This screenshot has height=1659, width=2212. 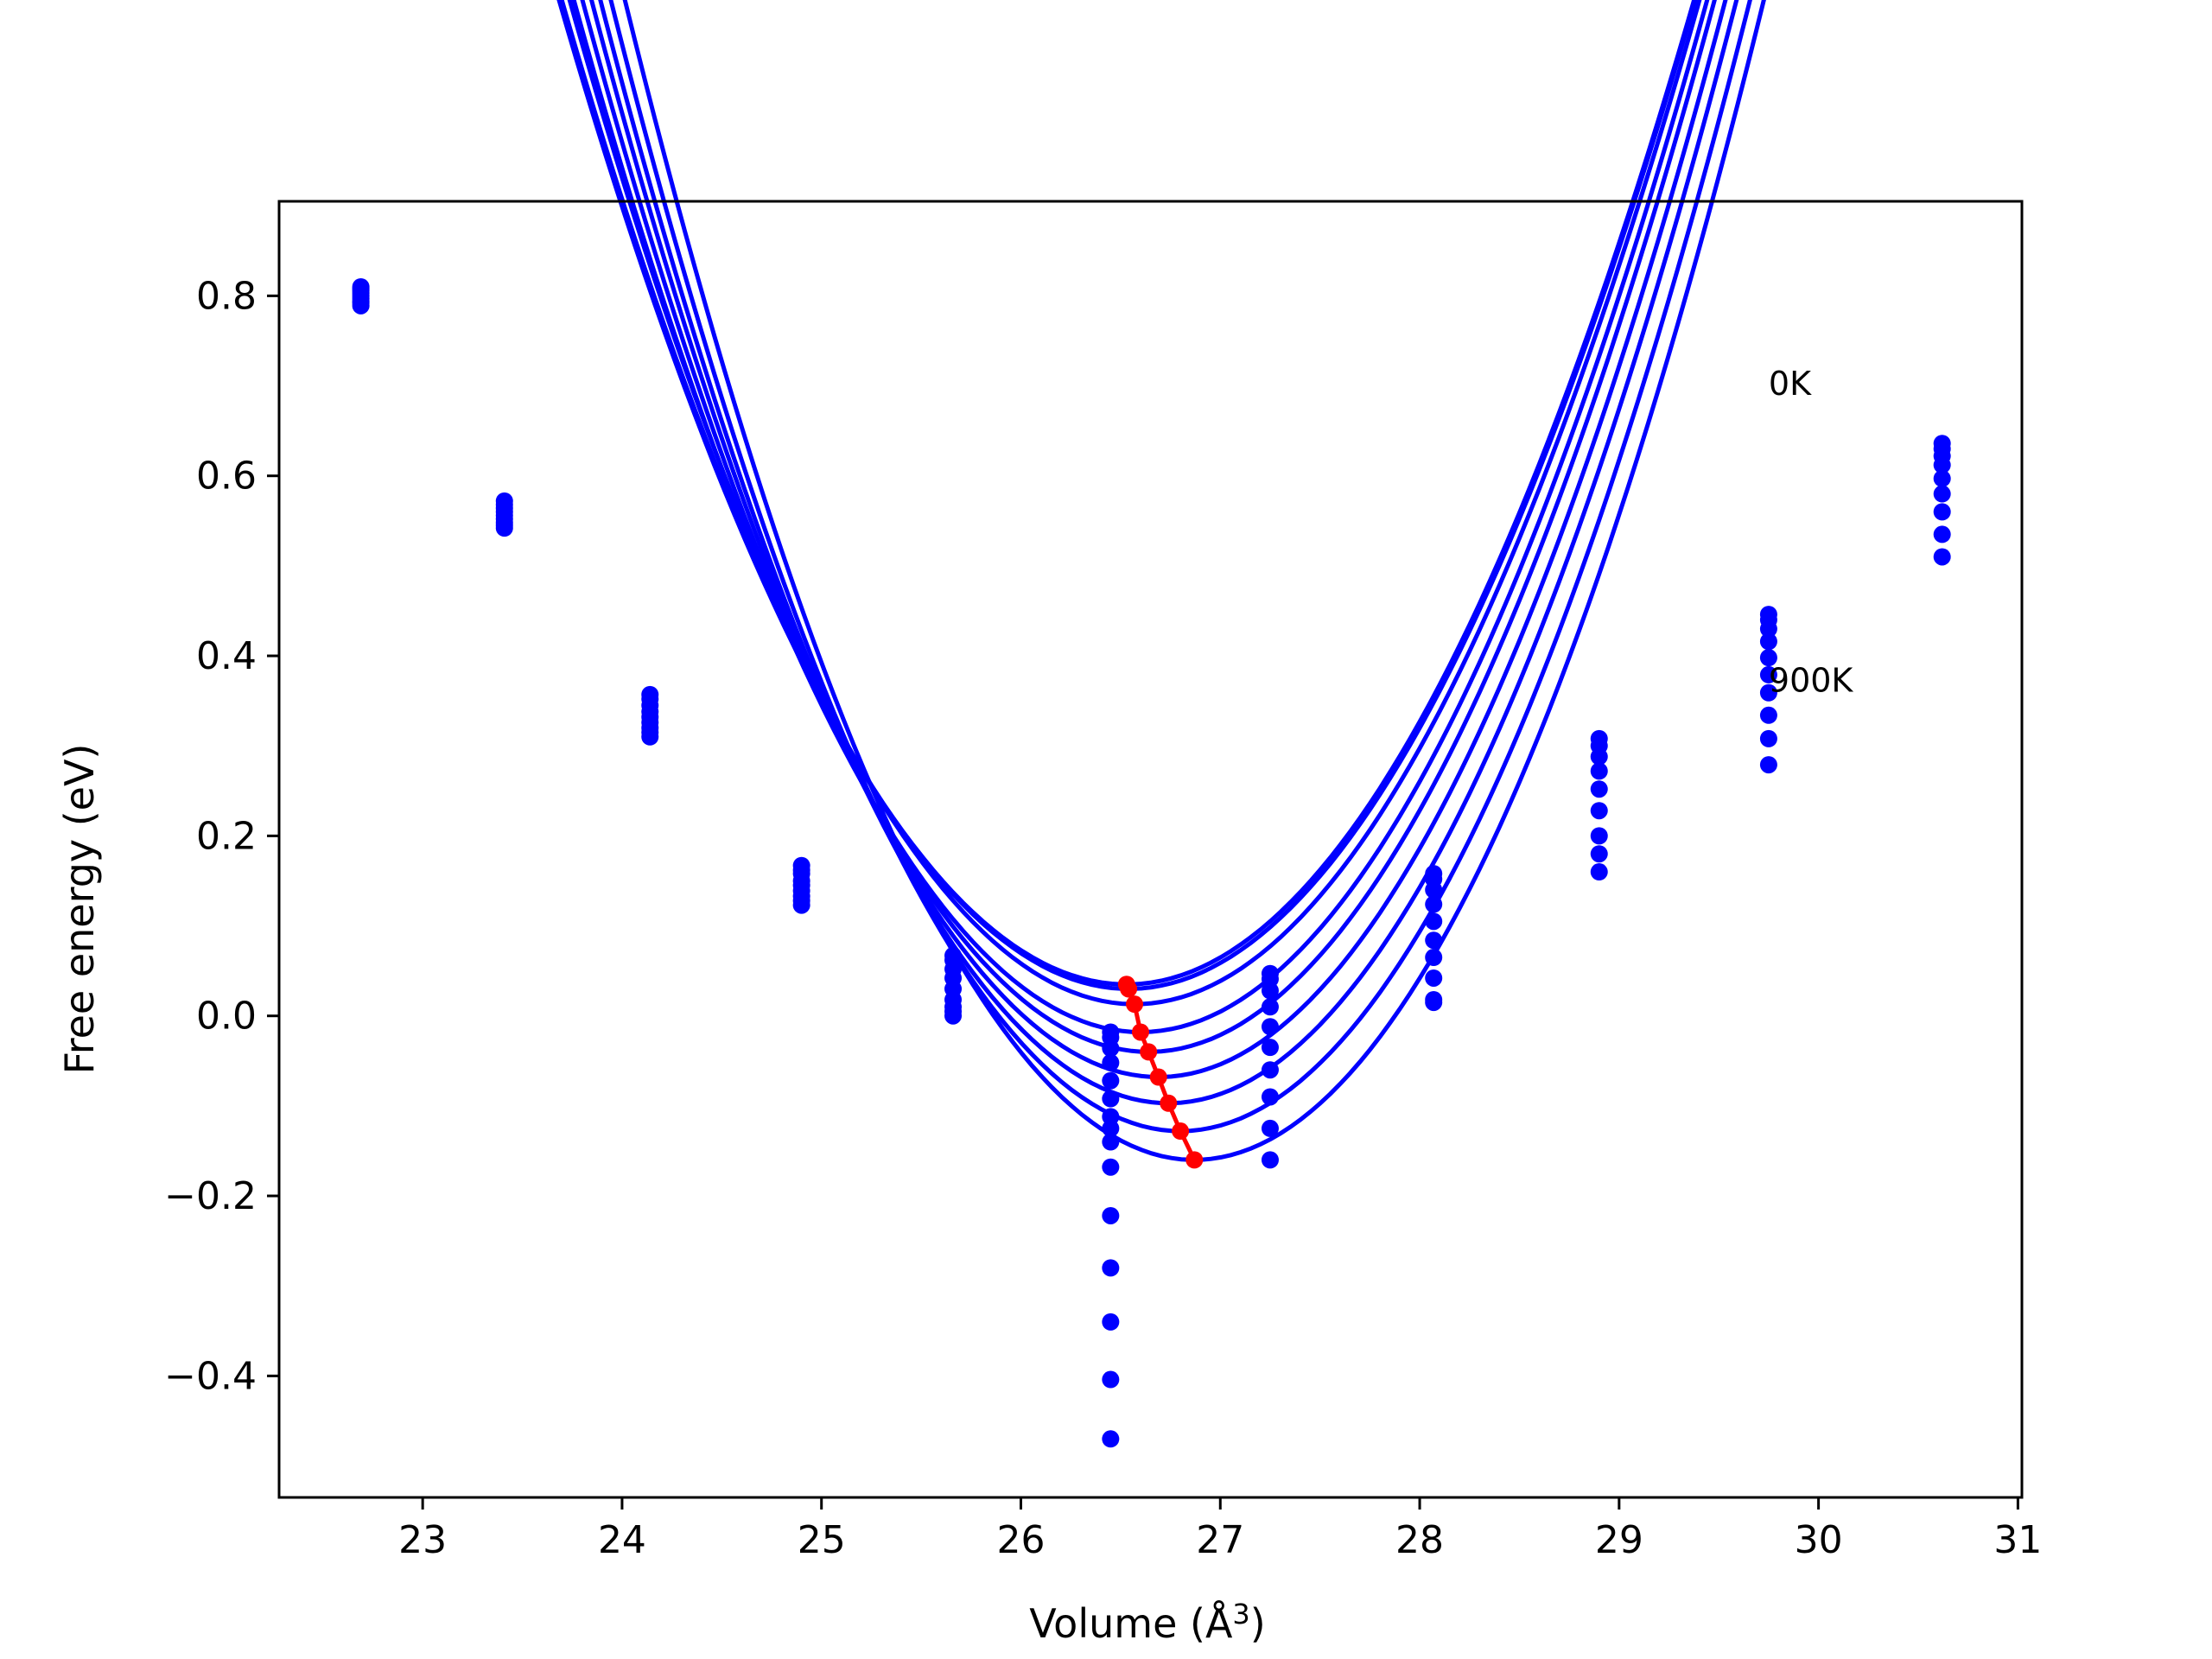 What do you see at coordinates (1419, 1540) in the screenshot?
I see `x-tick-label: 28` at bounding box center [1419, 1540].